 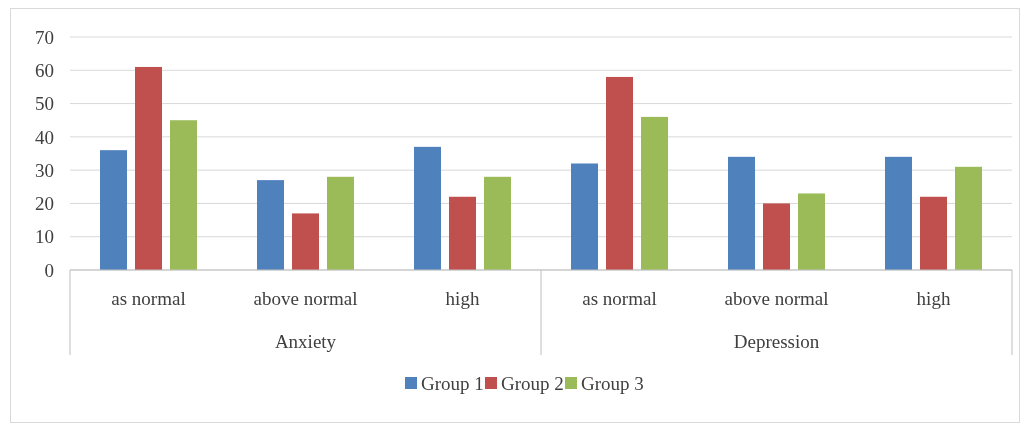 What do you see at coordinates (532, 383) in the screenshot?
I see `legend-label: Group 2` at bounding box center [532, 383].